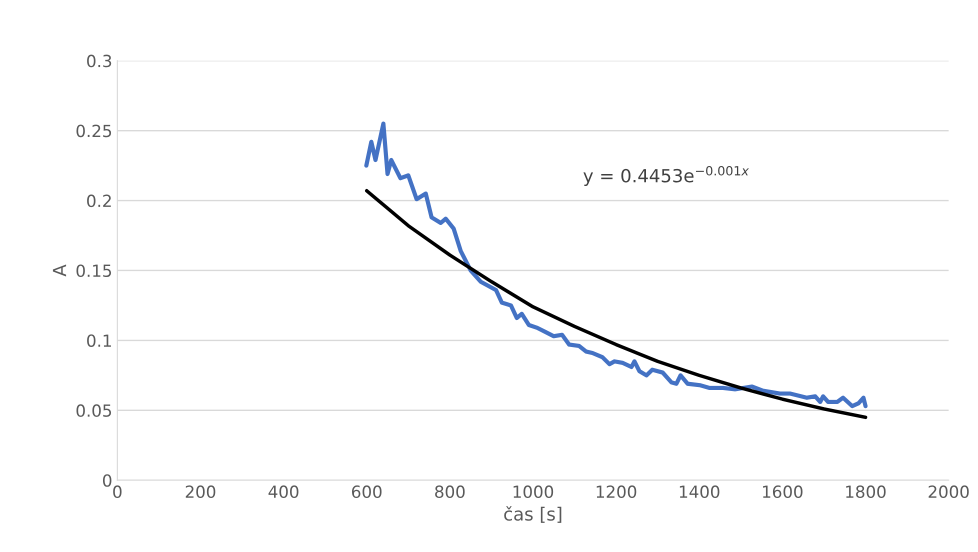 This screenshot has width=978, height=552. What do you see at coordinates (866, 491) in the screenshot?
I see `x-tick-label: 1800` at bounding box center [866, 491].